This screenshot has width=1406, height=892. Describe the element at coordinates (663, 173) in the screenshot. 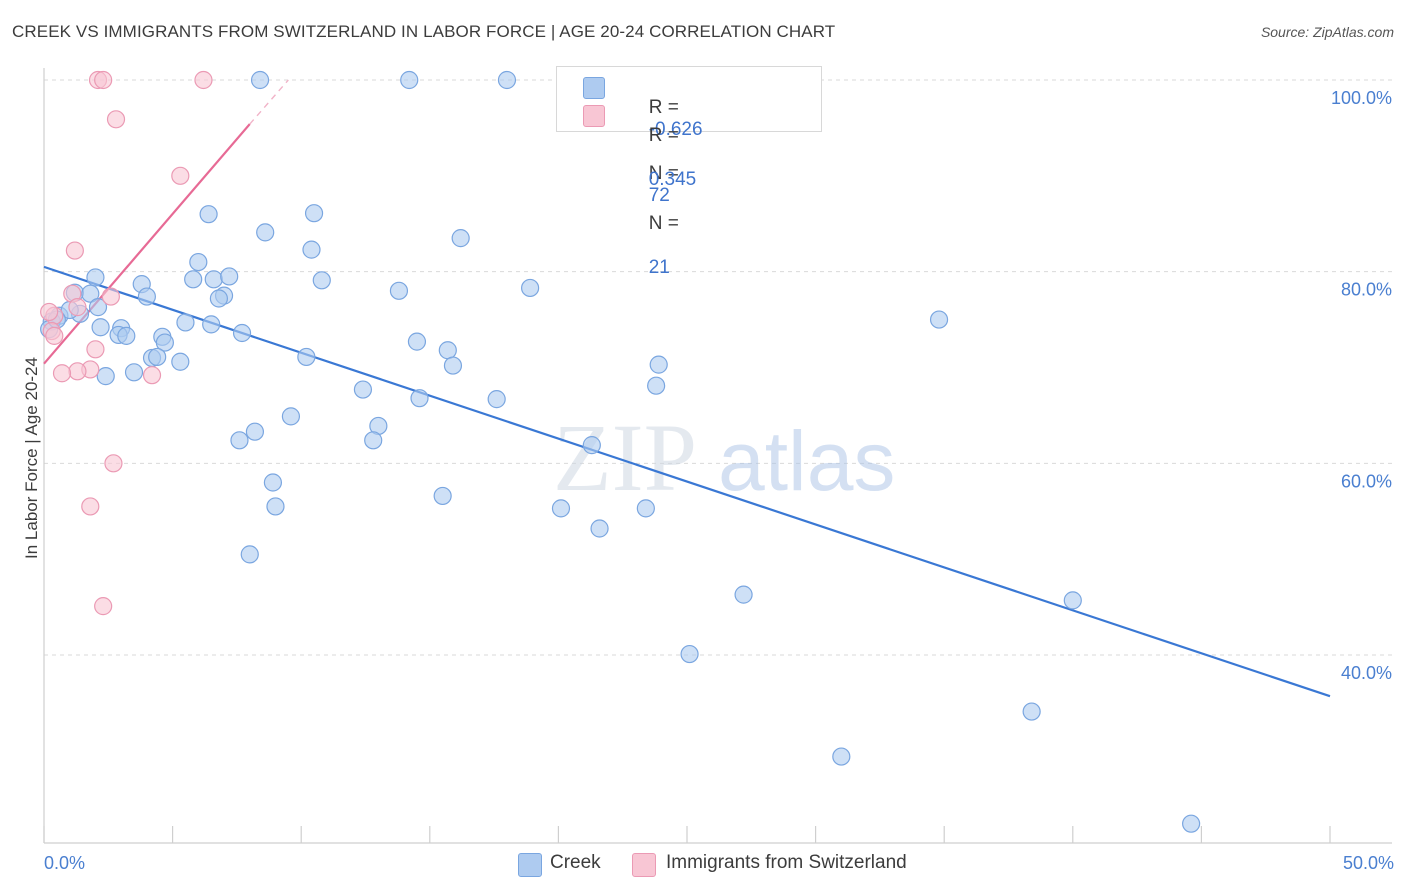

I see `legend-n-label-creek: N =` at that location.